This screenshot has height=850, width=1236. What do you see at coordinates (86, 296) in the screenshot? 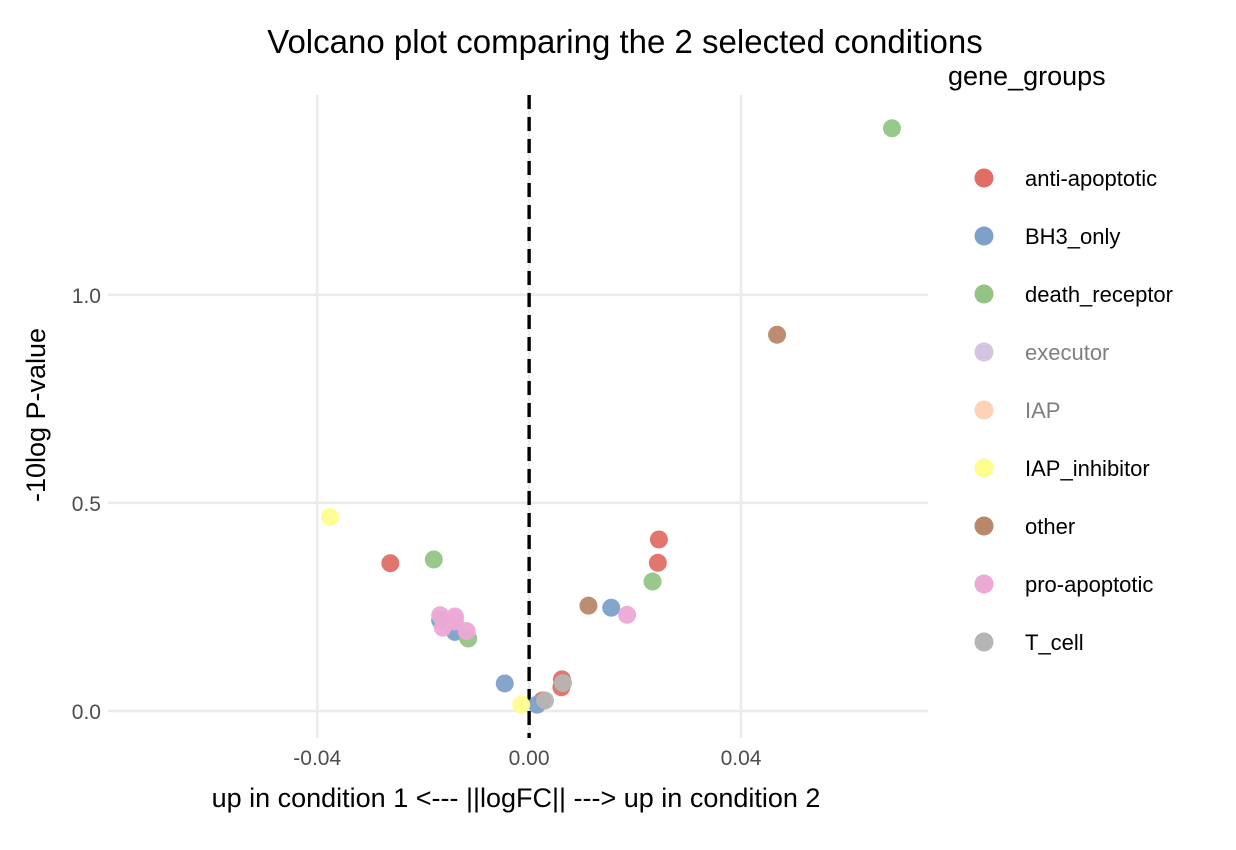
I see `y-tick-label: 1.0` at bounding box center [86, 296].